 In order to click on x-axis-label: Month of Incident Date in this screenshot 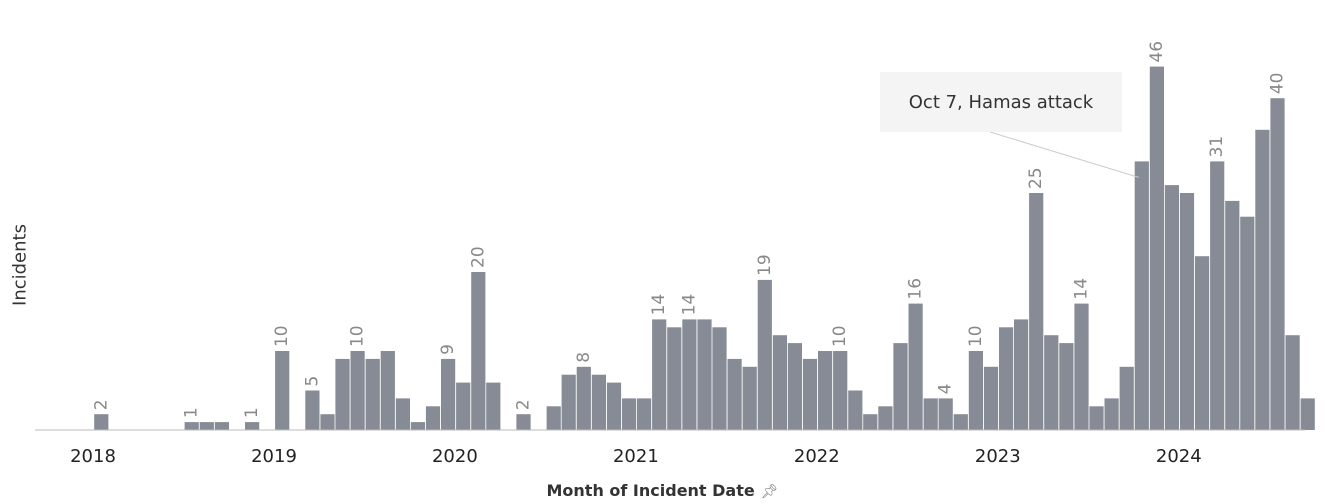, I will do `click(650, 490)`.